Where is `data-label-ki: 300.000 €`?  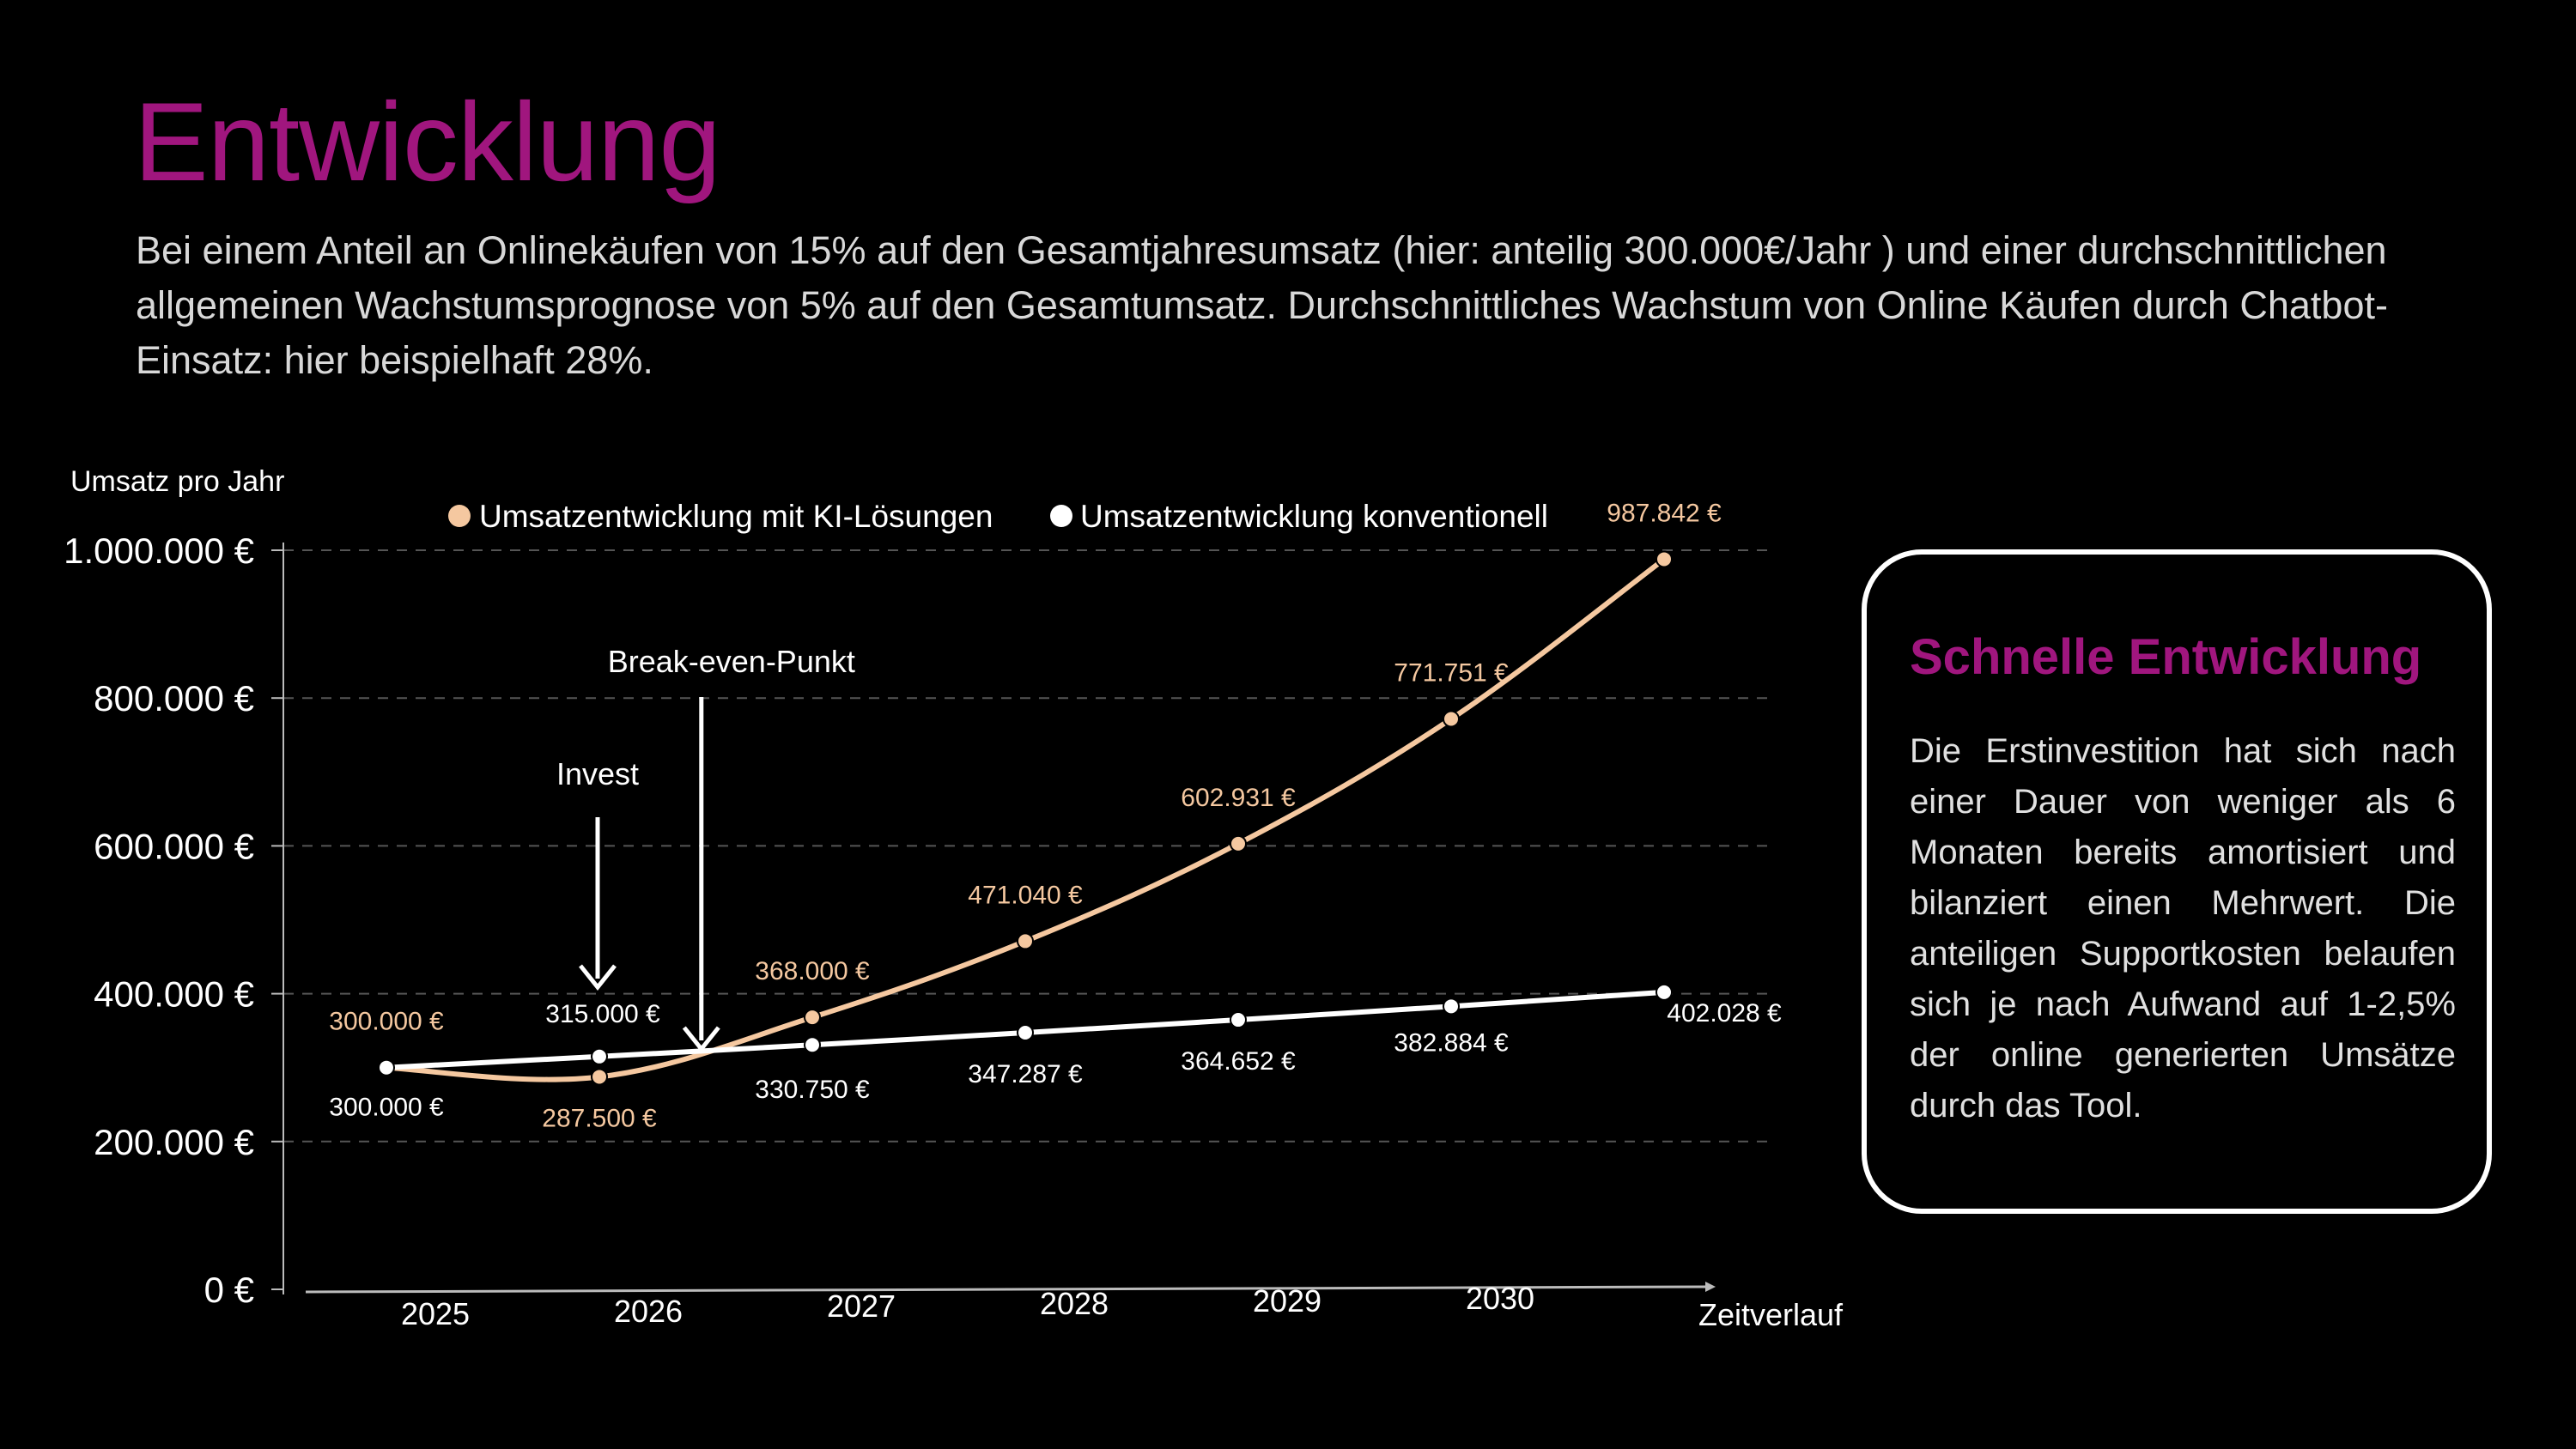 data-label-ki: 300.000 € is located at coordinates (387, 1022).